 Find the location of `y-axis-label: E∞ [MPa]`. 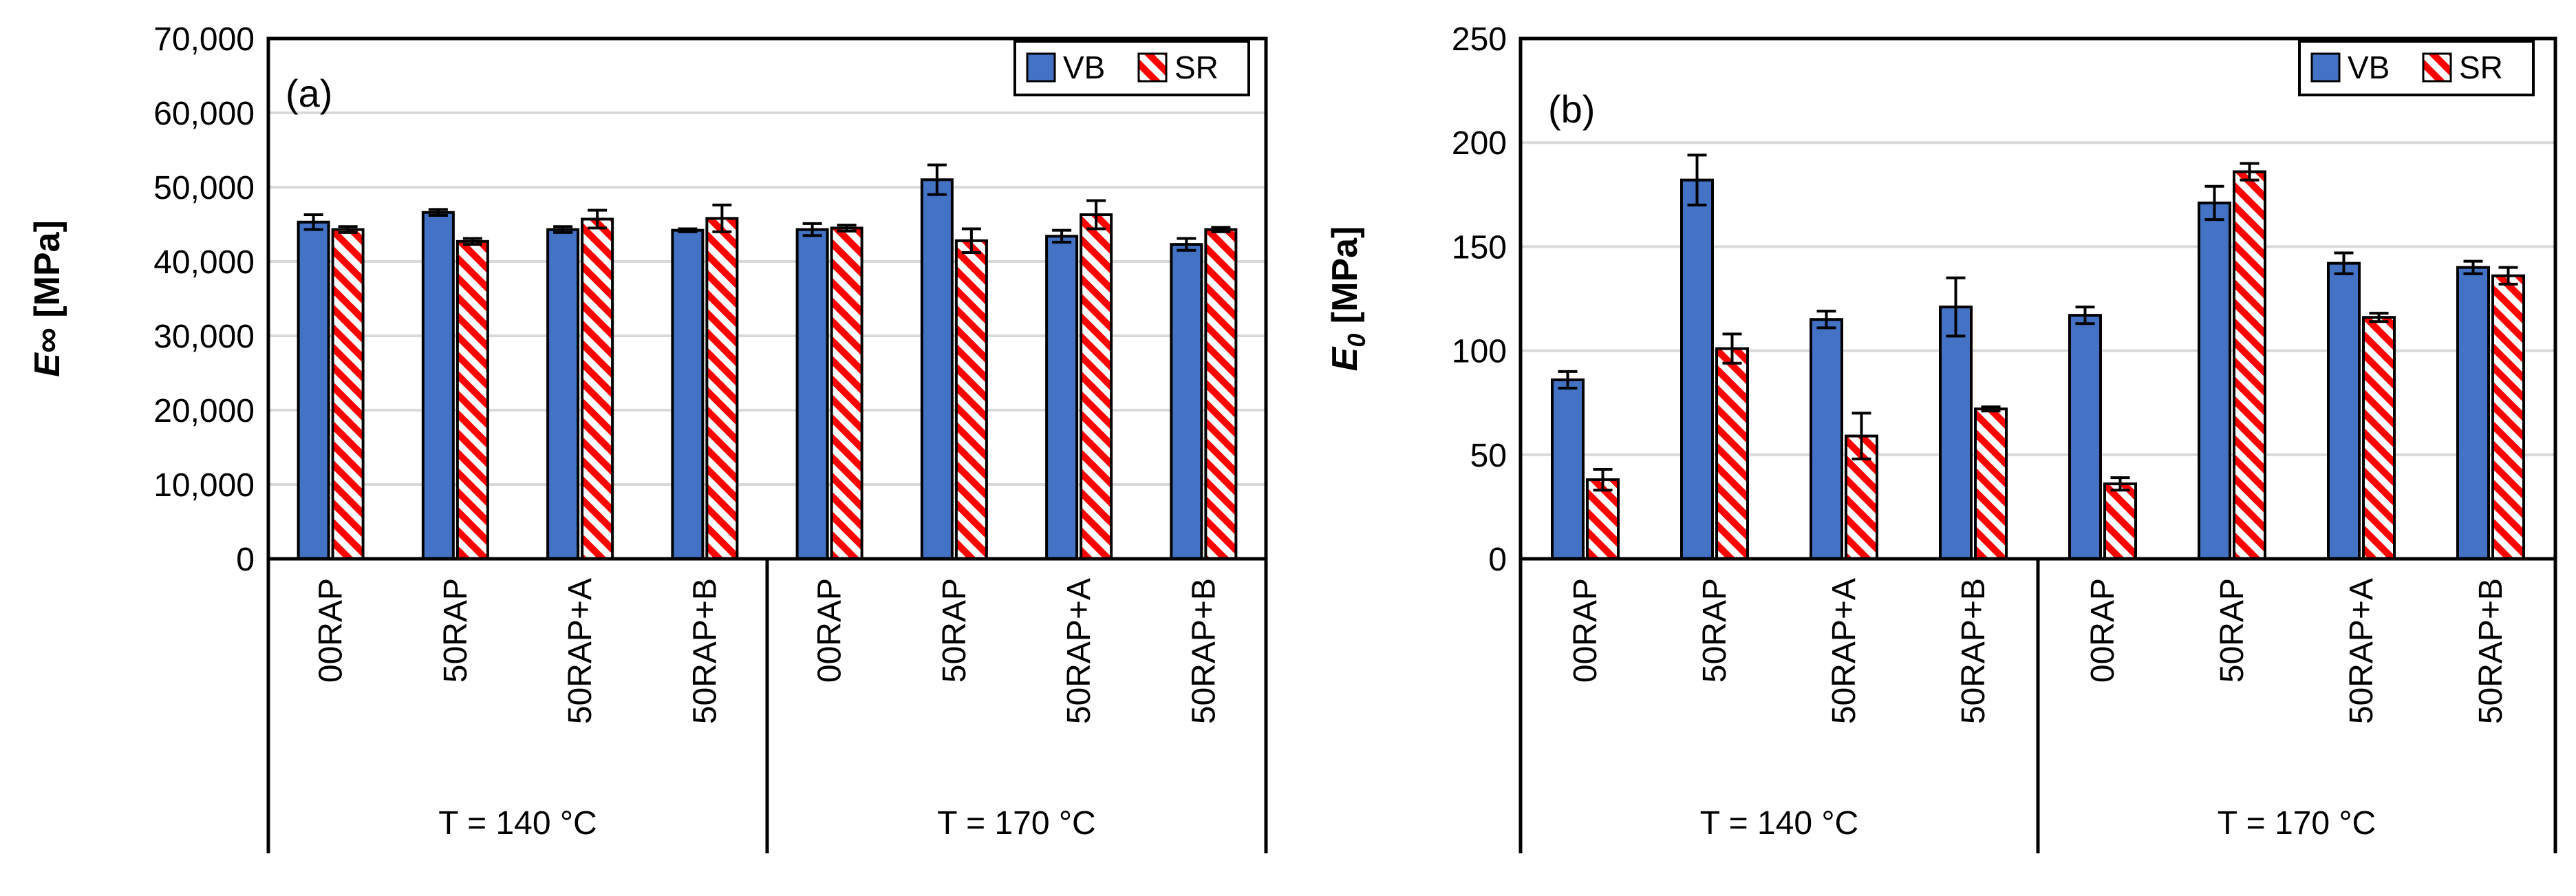

y-axis-label: E∞ [MPa] is located at coordinates (48, 298).